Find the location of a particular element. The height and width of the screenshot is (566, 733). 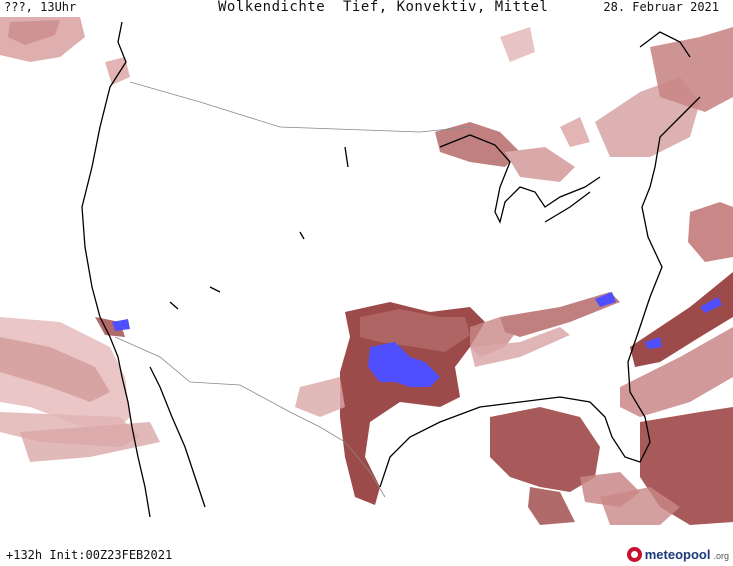

map-title: Wolkendichte Tief, Konvektiv, Mittel is located at coordinates (383, 7).